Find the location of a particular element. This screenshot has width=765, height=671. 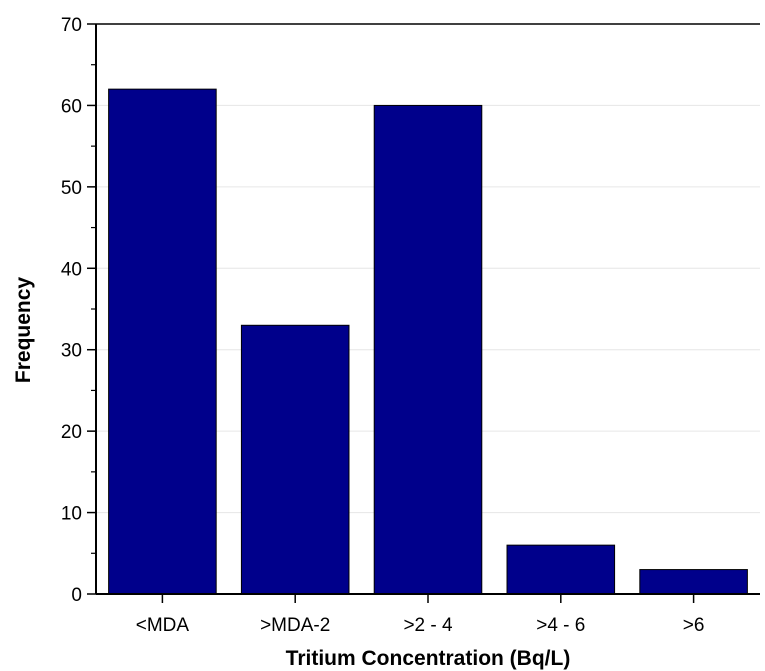

y-tick-label: 20 is located at coordinates (71, 432).